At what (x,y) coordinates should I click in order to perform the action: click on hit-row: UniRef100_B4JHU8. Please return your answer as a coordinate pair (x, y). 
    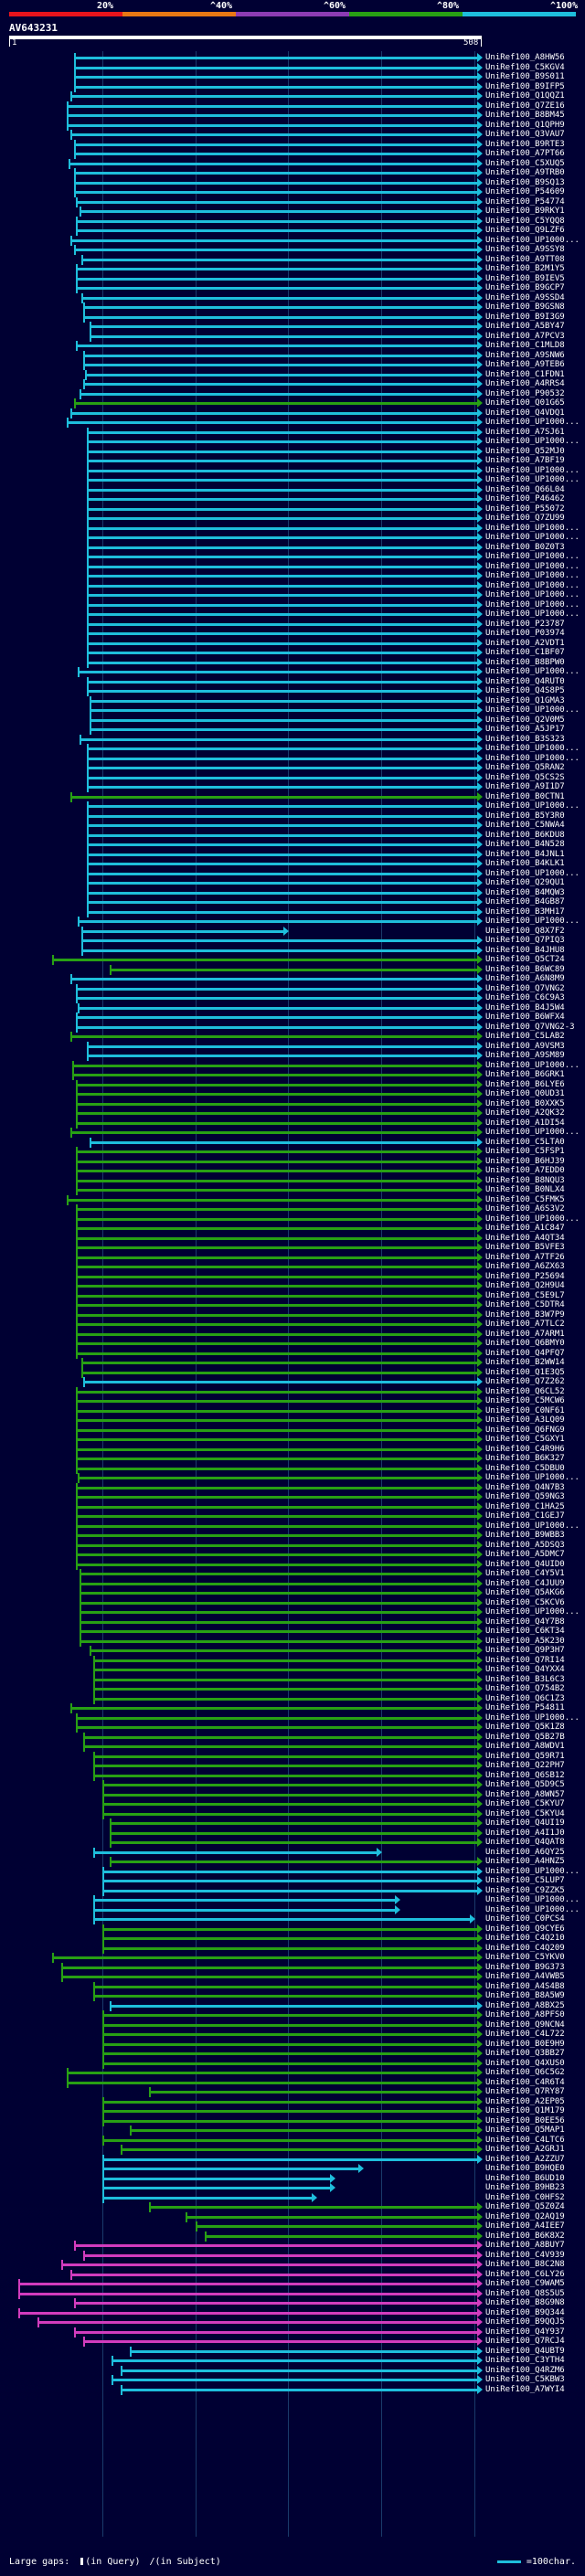
    Looking at the image, I should click on (293, 950).